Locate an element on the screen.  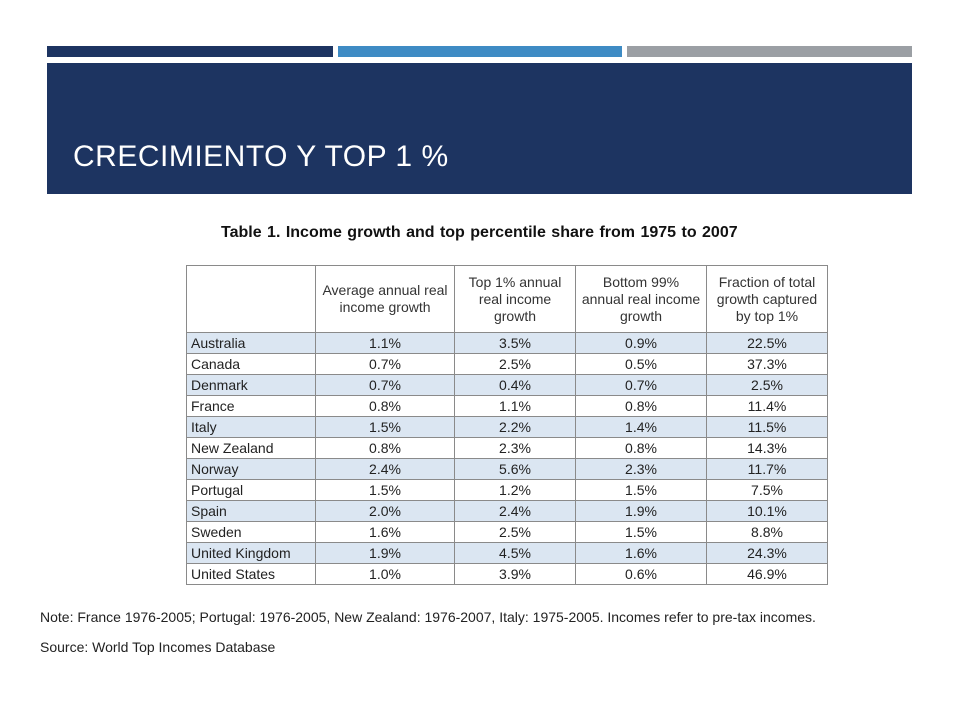
bottom99-growth-cell: 0.6% is located at coordinates (641, 574).